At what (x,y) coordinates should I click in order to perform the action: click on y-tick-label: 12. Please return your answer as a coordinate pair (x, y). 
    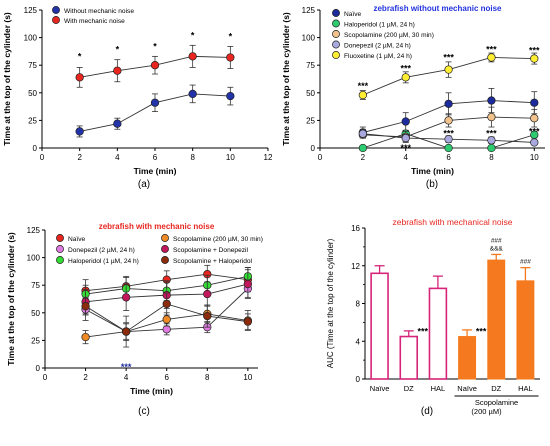
    Looking at the image, I should click on (355, 266).